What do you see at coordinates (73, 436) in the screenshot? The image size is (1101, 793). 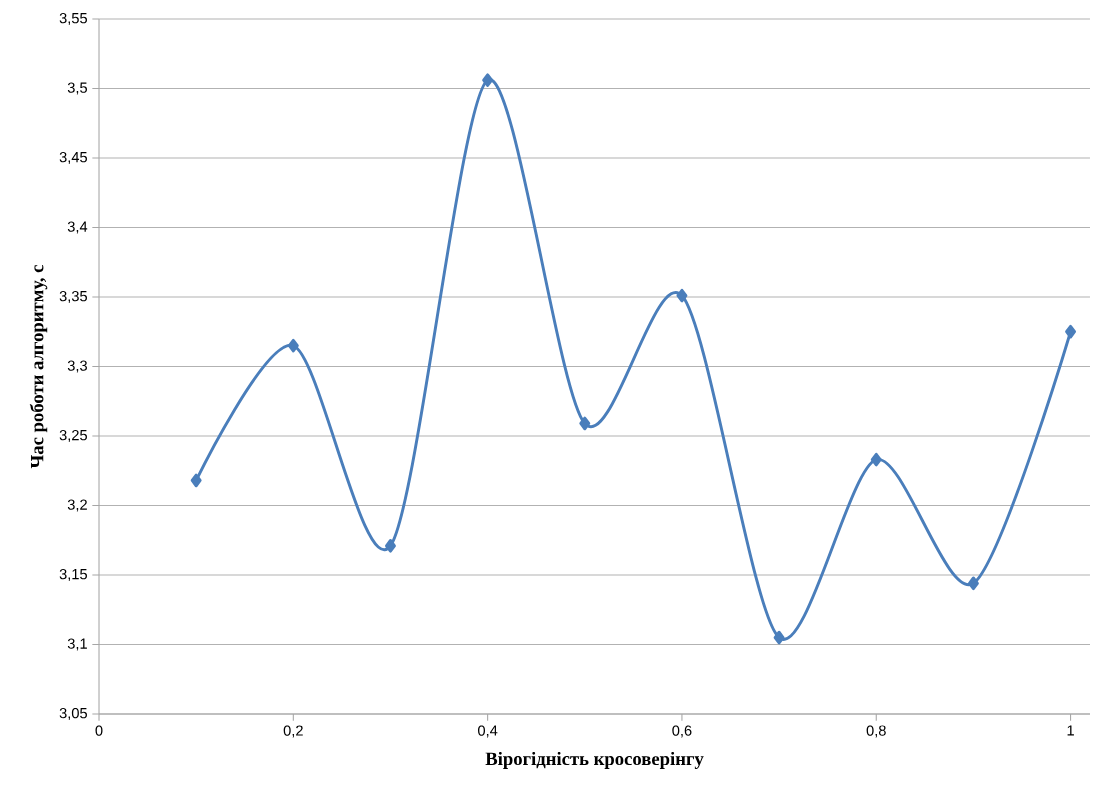 I see `y-tick-label: 3,25` at bounding box center [73, 436].